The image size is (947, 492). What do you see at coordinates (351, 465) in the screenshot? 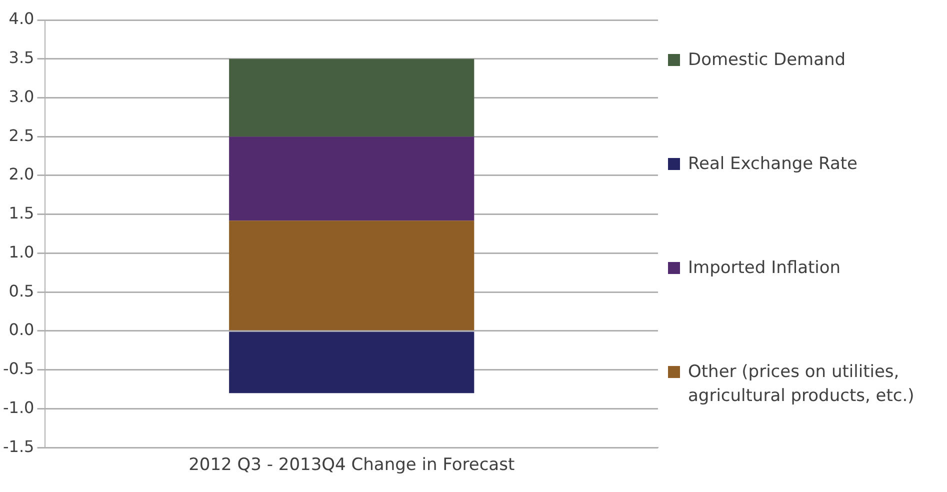
I see `x-tick-label: 2012 Q3 - 2013Q4 Change in Forecast` at bounding box center [351, 465].